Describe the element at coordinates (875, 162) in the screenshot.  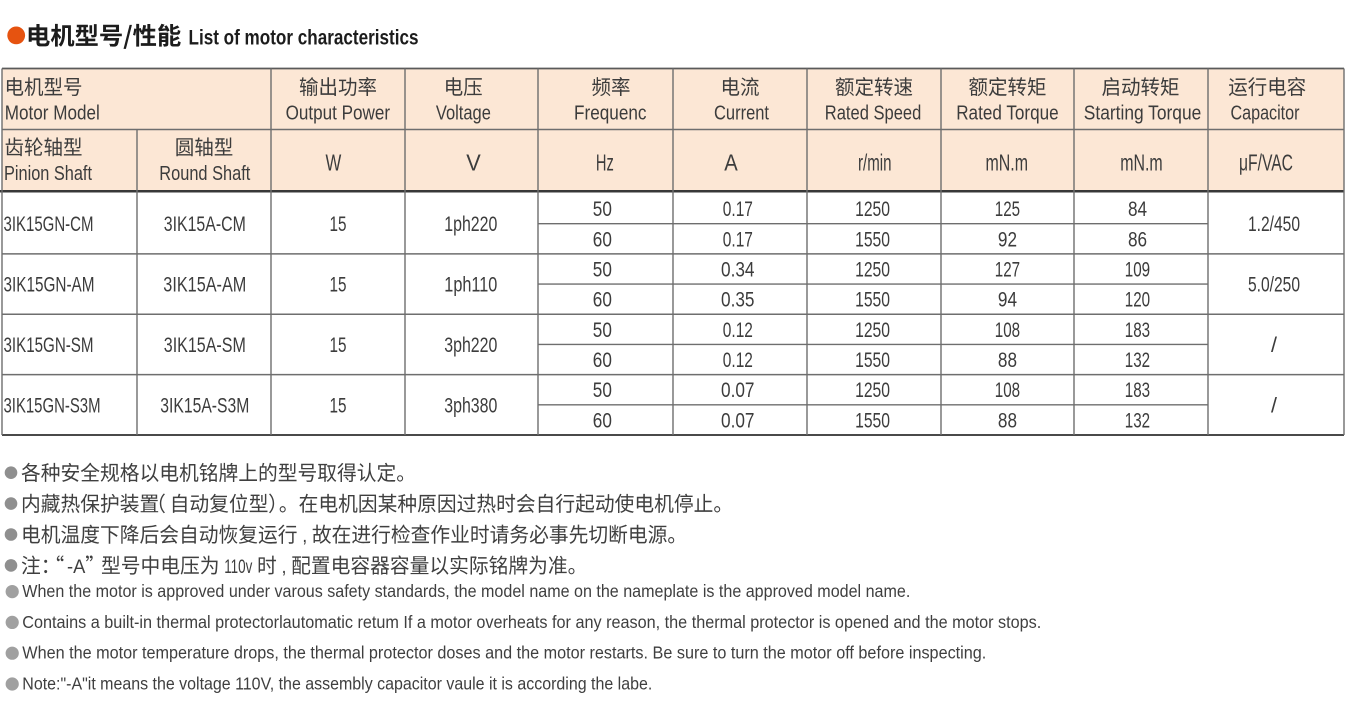
I see `svg-text: r/min` at that location.